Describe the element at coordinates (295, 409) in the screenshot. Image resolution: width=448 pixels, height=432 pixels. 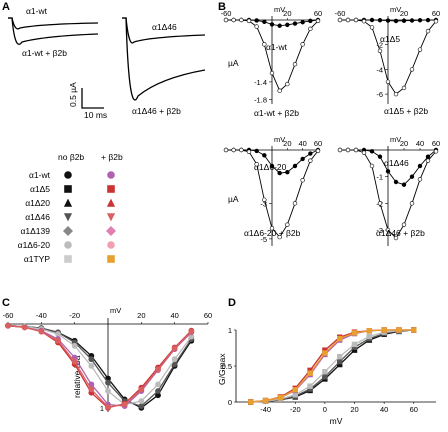
I see `x-tick-label: -20` at that location.